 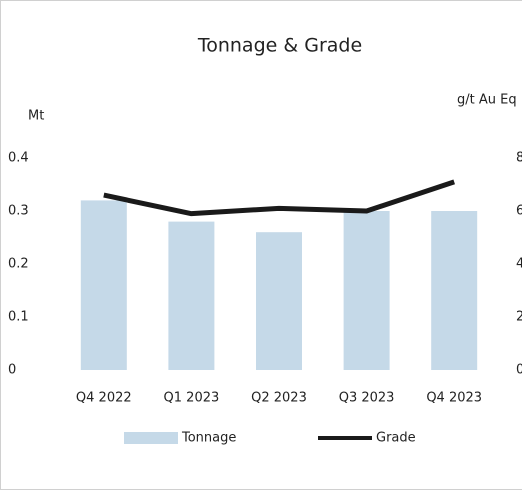 I want to click on x-tick-label: Q3 2023, so click(x=367, y=398).